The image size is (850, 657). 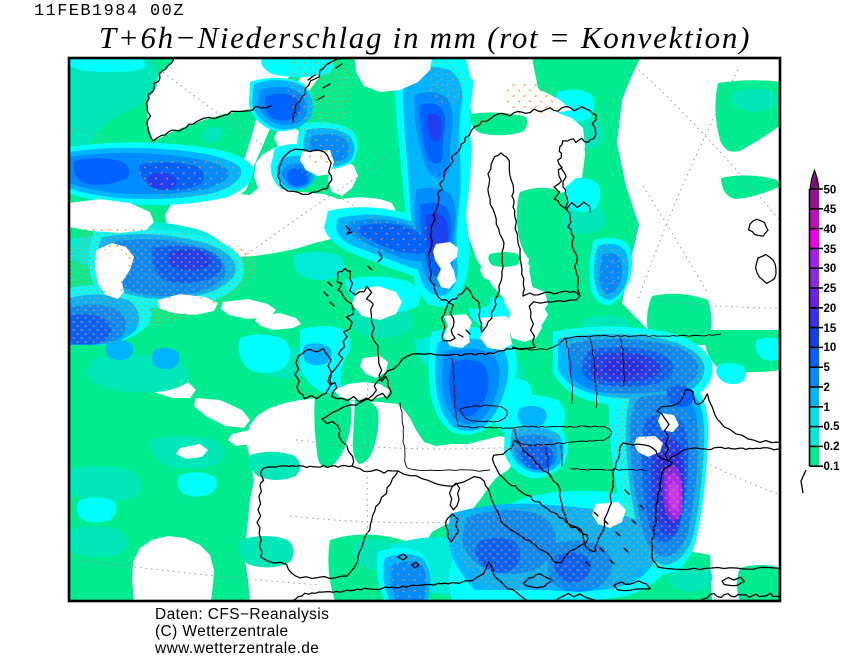 What do you see at coordinates (832, 447) in the screenshot?
I see `svg-text: 0.2` at bounding box center [832, 447].